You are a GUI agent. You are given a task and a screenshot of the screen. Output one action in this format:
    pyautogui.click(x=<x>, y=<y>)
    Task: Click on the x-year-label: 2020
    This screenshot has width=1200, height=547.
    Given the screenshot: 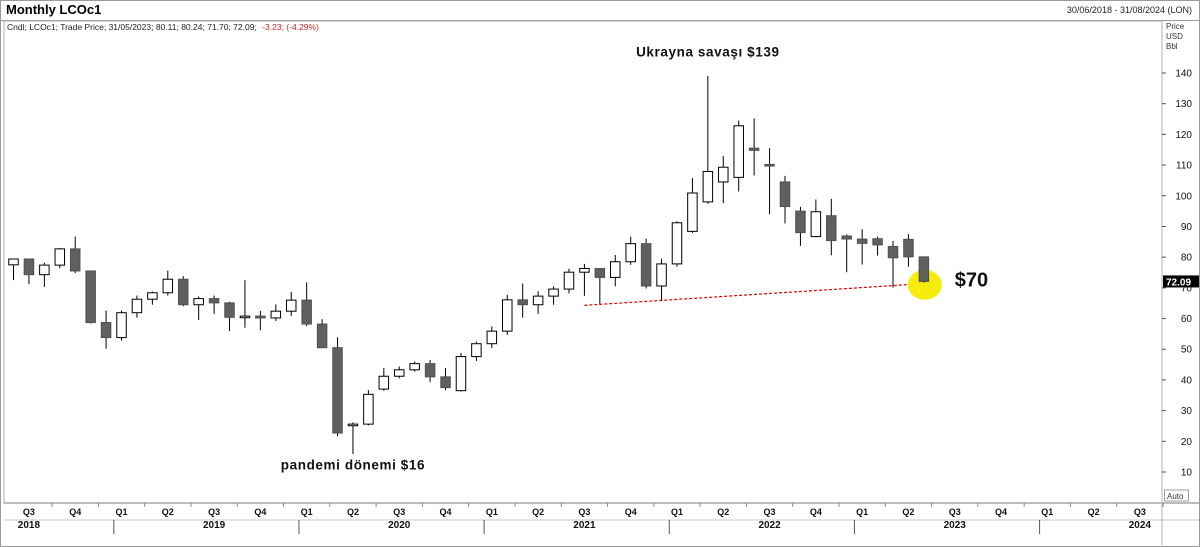 What is the action you would take?
    pyautogui.click(x=399, y=525)
    